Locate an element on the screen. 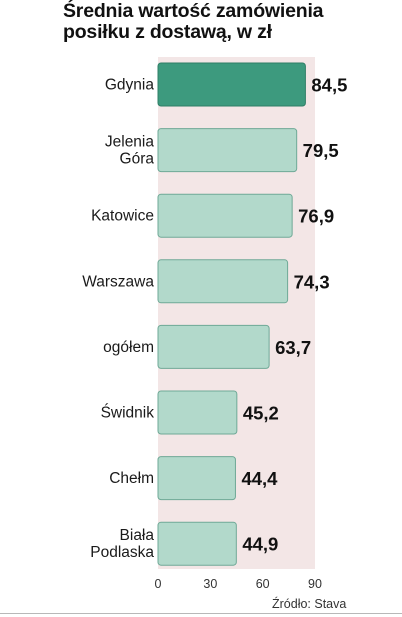 Image resolution: width=402 pixels, height=617 pixels. category-label-6: Chełm is located at coordinates (131, 478).